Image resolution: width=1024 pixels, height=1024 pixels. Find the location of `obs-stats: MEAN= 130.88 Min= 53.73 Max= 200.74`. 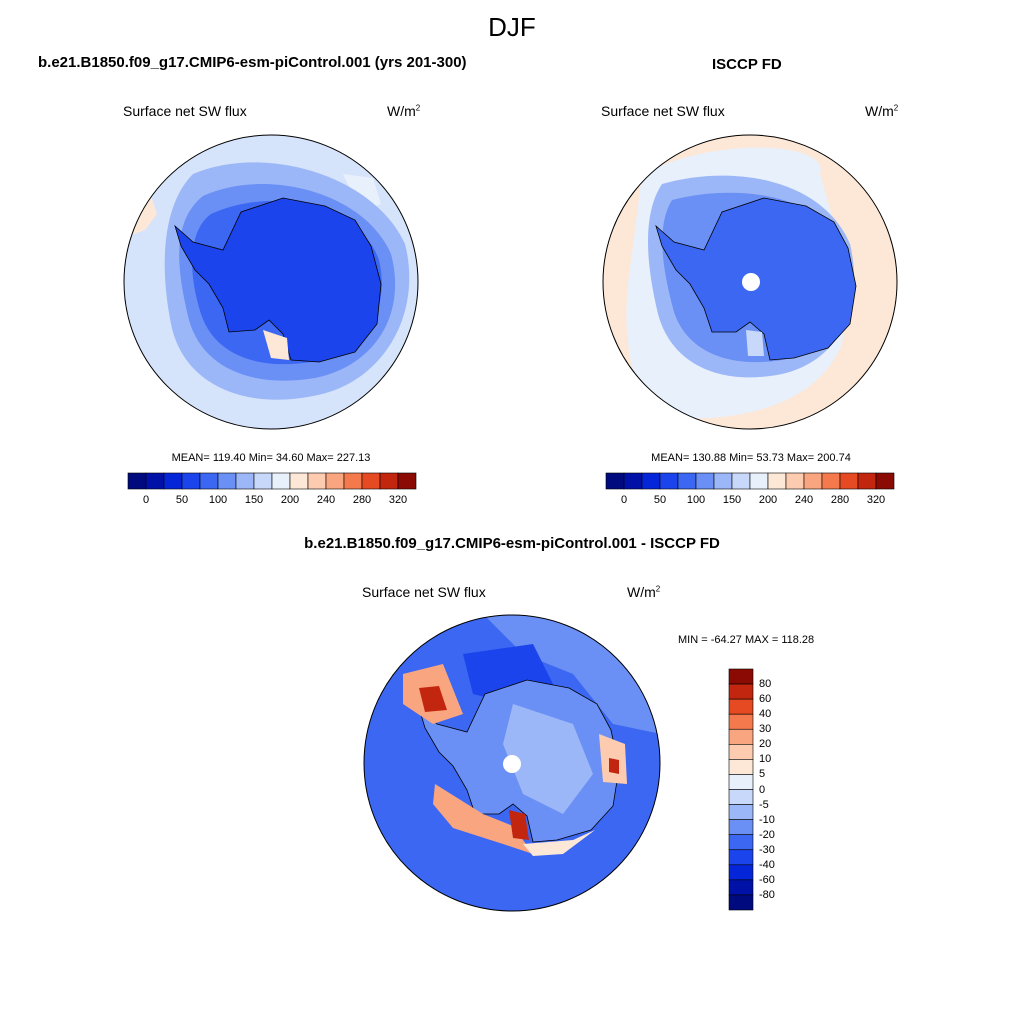

obs-stats: MEAN= 130.88 Min= 53.73 Max= 200.74 is located at coordinates (751, 458).